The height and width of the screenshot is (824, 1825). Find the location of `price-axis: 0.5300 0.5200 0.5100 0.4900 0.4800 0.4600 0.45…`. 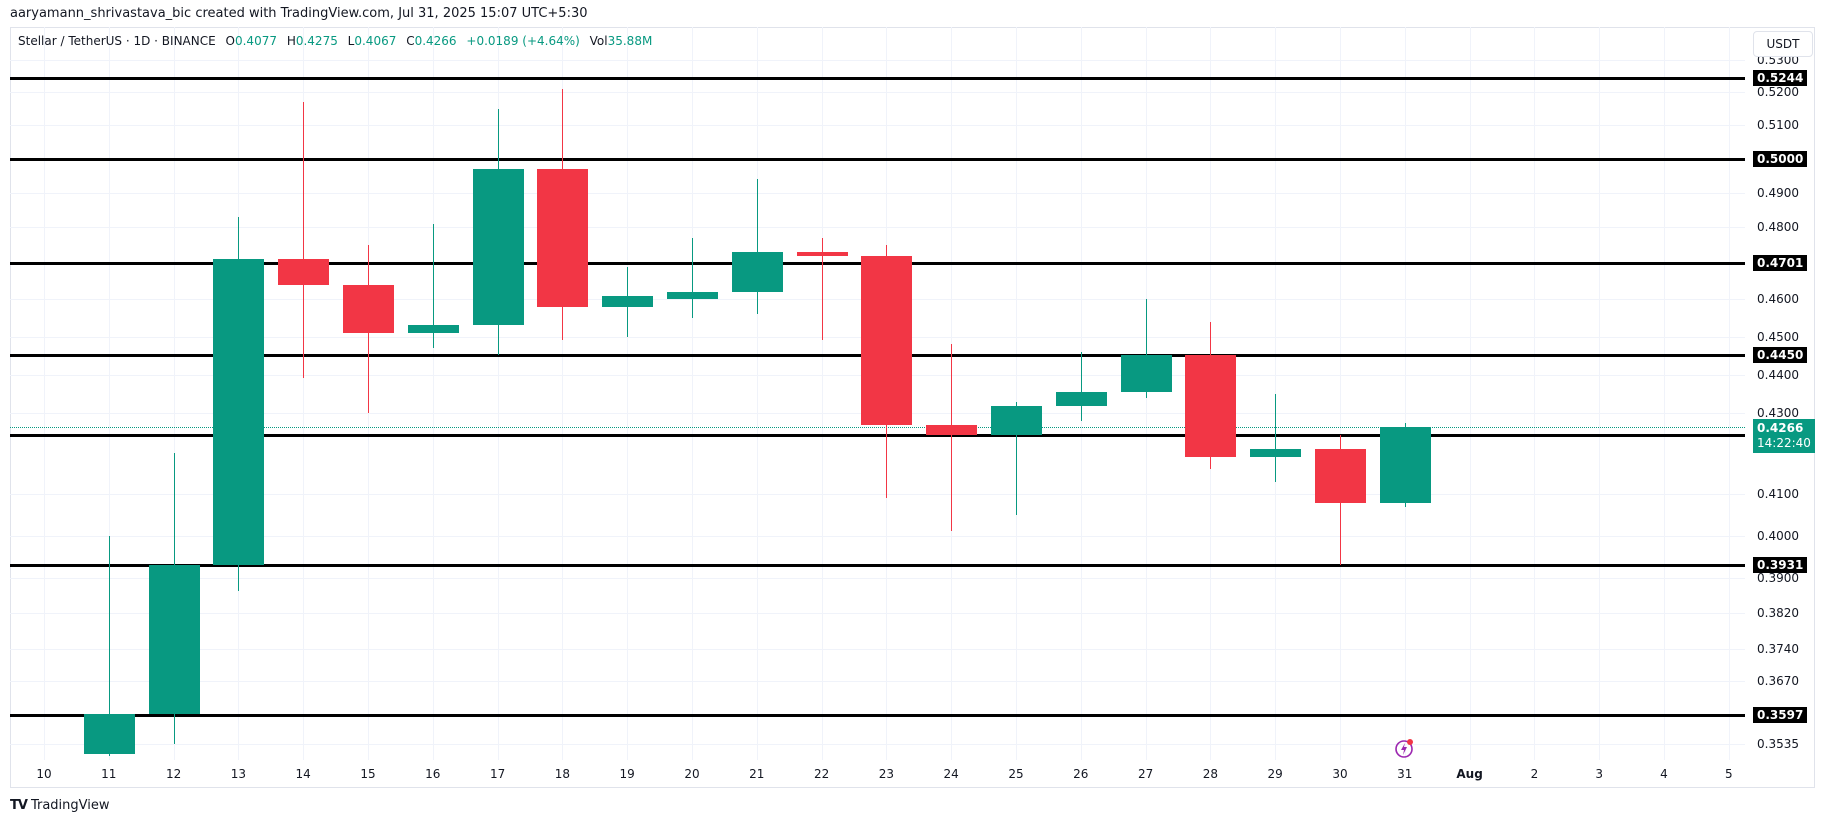

price-axis: 0.5300 0.5200 0.5100 0.4900 0.4800 0.4600 0.45… is located at coordinates (1780, 393).